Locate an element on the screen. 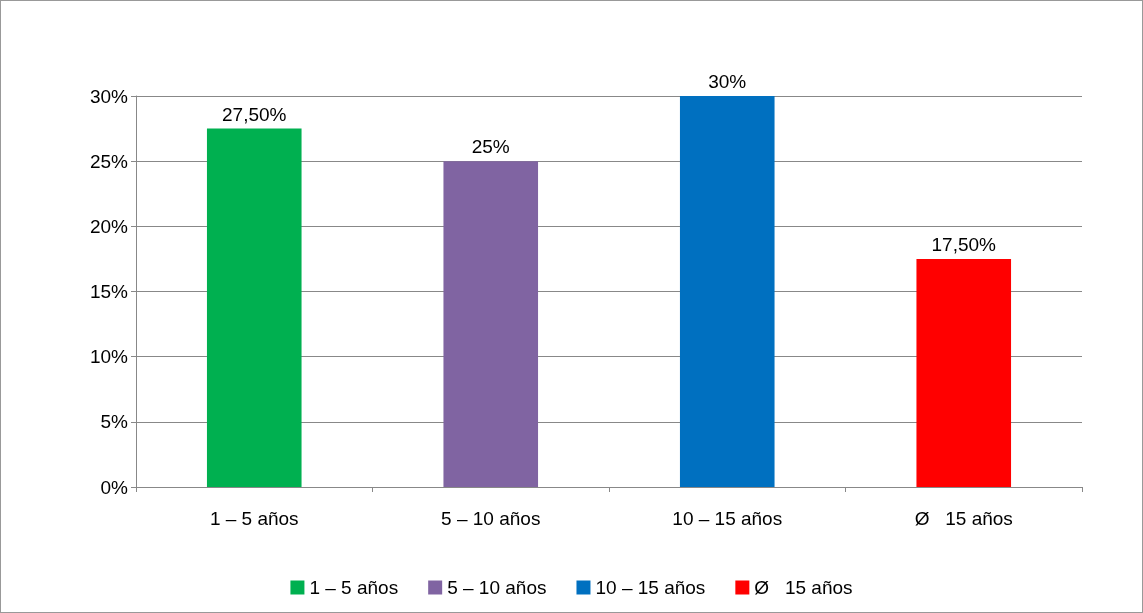  legend-label: 1 – 5 años is located at coordinates (354, 587).